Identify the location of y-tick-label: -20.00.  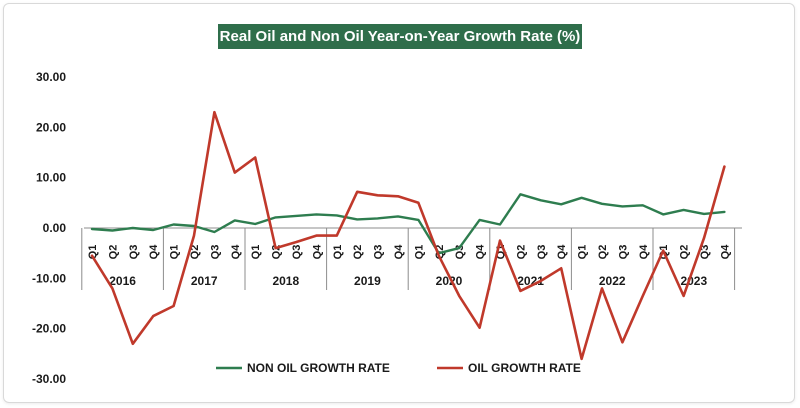
(49, 329).